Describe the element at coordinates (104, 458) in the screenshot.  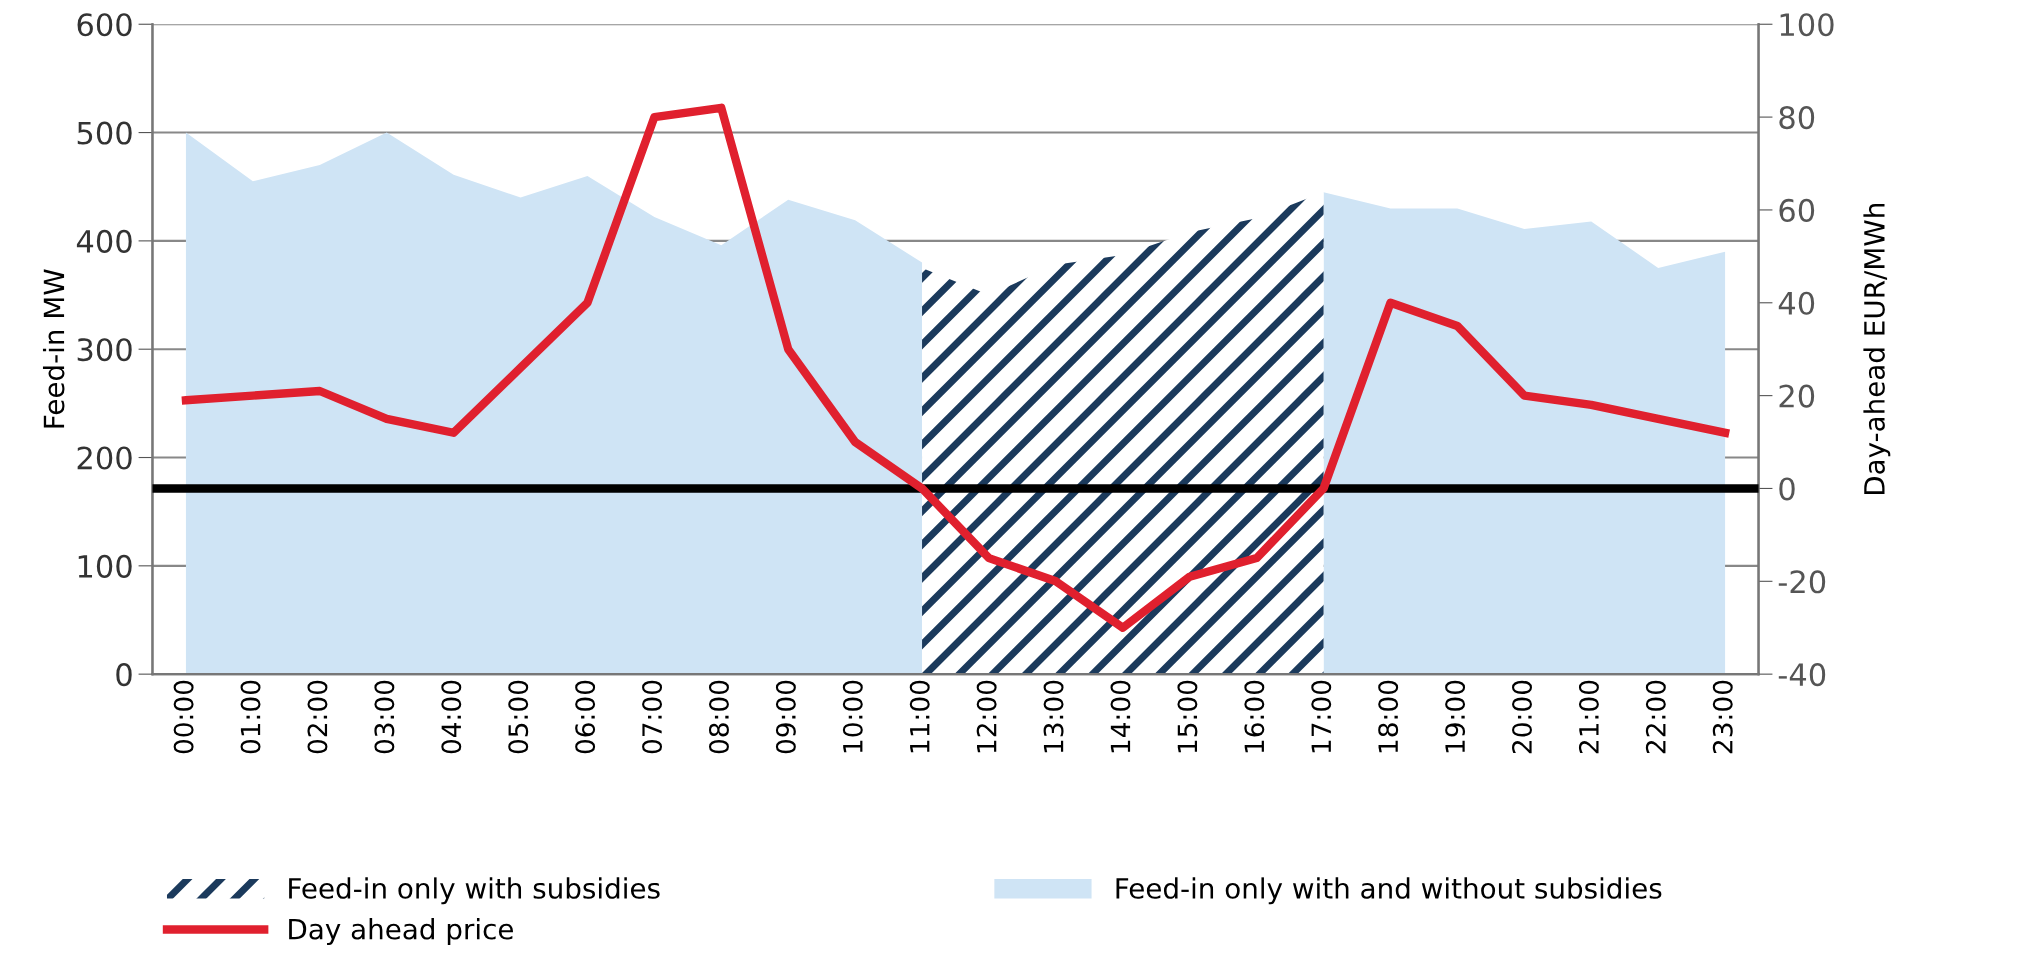
I see `y-tick-label: 200` at that location.